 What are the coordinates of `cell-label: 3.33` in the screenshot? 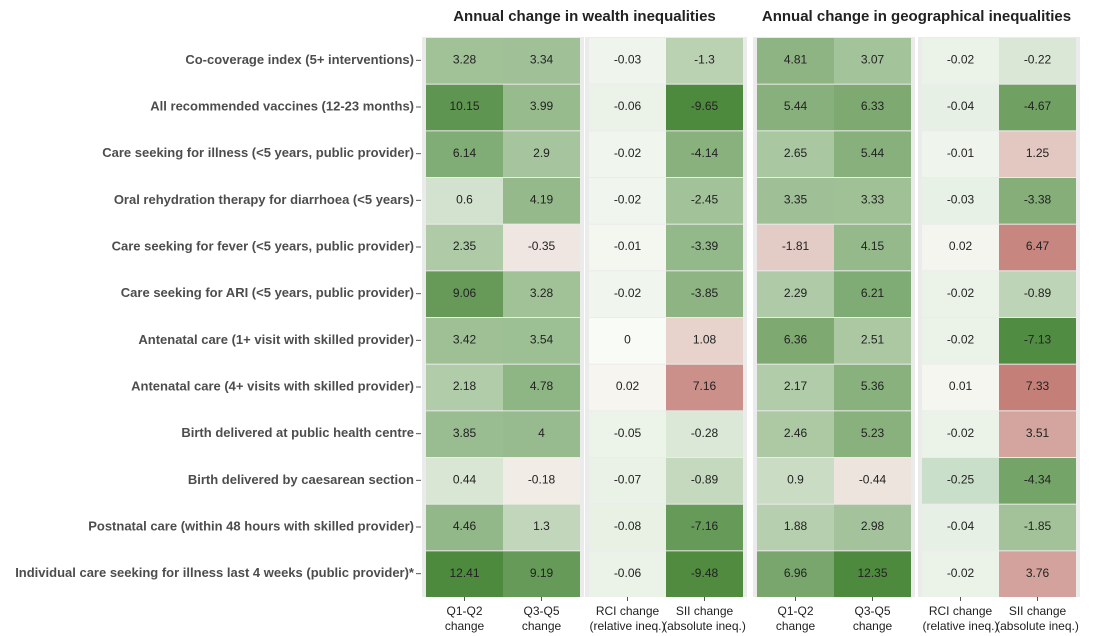 It's located at (873, 200).